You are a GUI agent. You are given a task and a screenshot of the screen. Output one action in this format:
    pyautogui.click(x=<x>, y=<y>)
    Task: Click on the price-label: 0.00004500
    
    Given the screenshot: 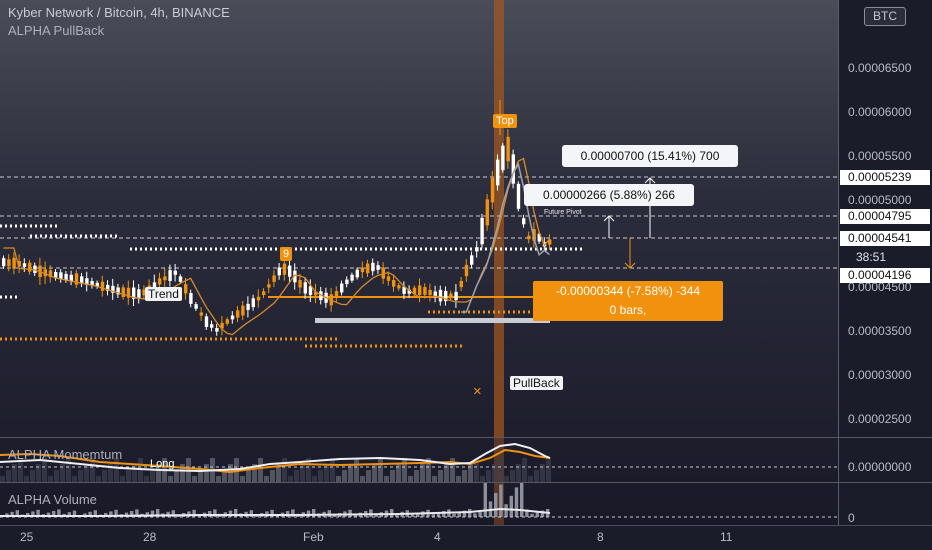 What is the action you would take?
    pyautogui.click(x=880, y=287)
    